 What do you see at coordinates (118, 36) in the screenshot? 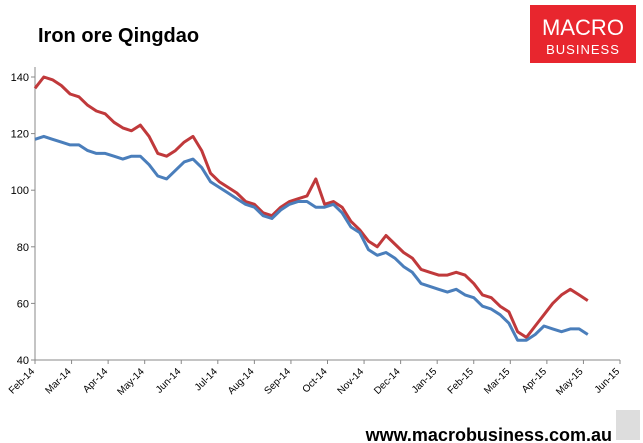
I see `chart-title: Iron ore Qingdao` at bounding box center [118, 36].